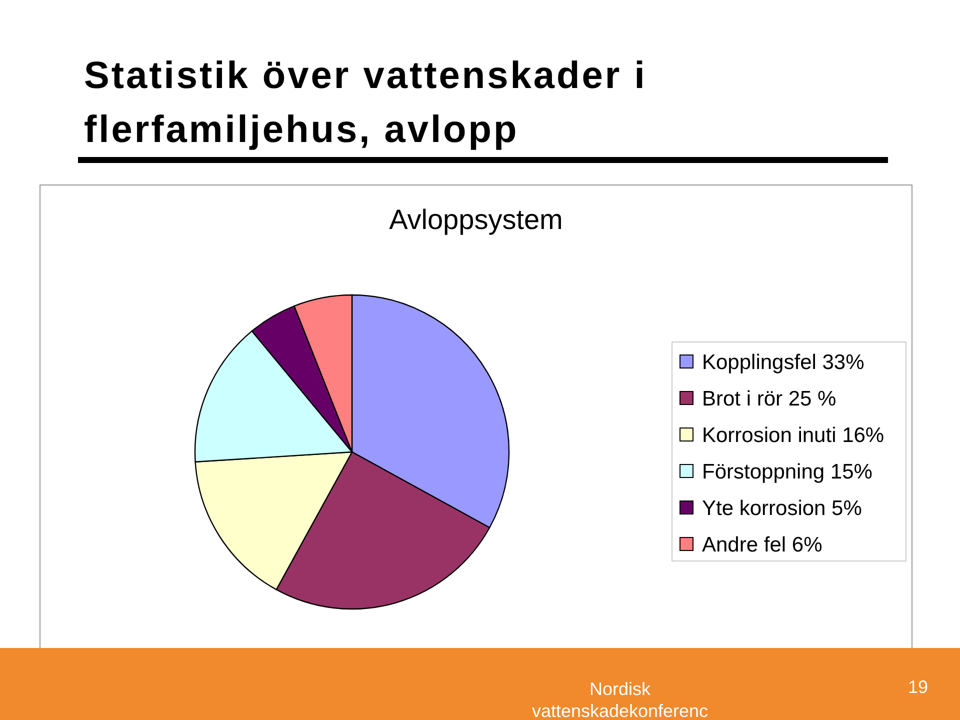 The height and width of the screenshot is (720, 960). Describe the element at coordinates (365, 103) in the screenshot. I see `chart-title: Statistik över vattenskader i flerfamiljehus, avlopp` at that location.